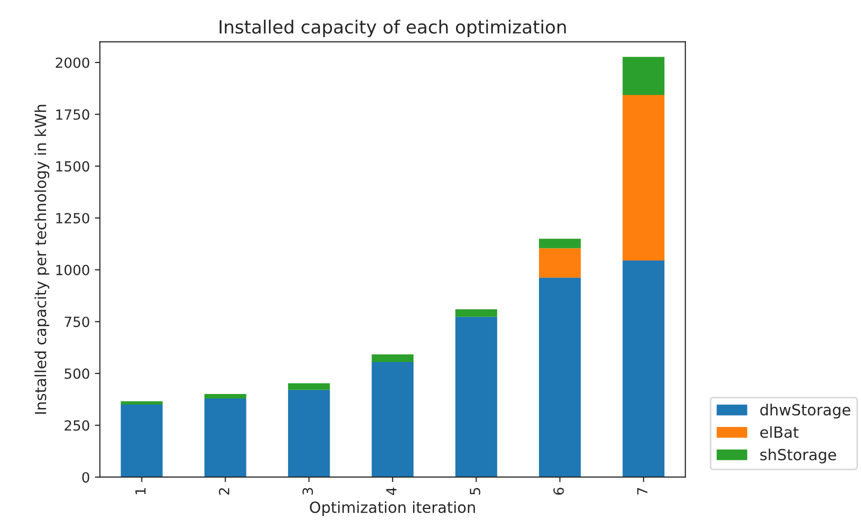  What do you see at coordinates (42, 259) in the screenshot?
I see `y-axis-title: Installed capacity per technology in kWh` at bounding box center [42, 259].